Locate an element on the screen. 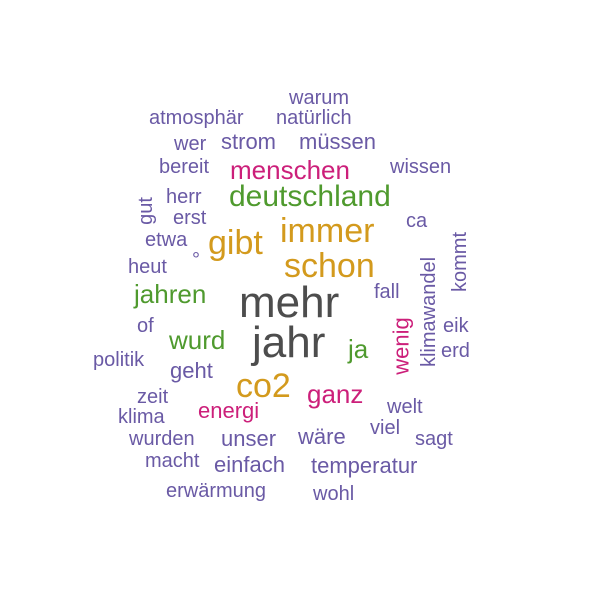 The height and width of the screenshot is (600, 600). word-erwaermung: erwärmung is located at coordinates (216, 491).